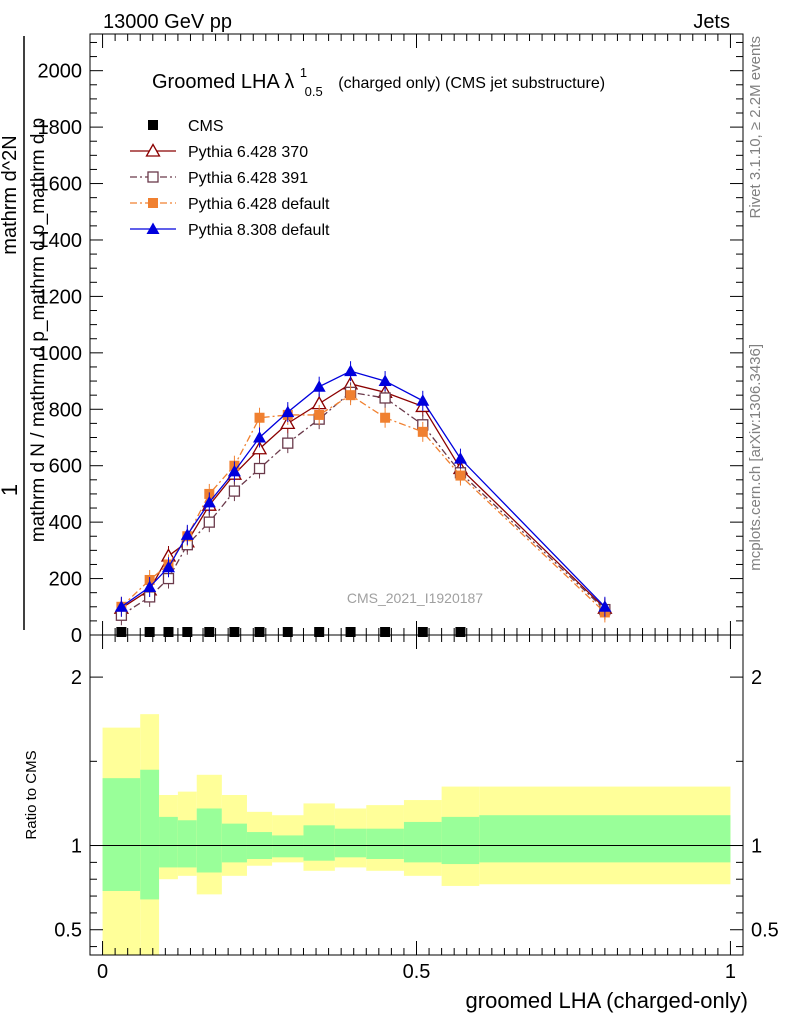 This screenshot has height=1024, width=786. Describe the element at coordinates (248, 152) in the screenshot. I see `legend-label: Pythia 6.428 370` at that location.